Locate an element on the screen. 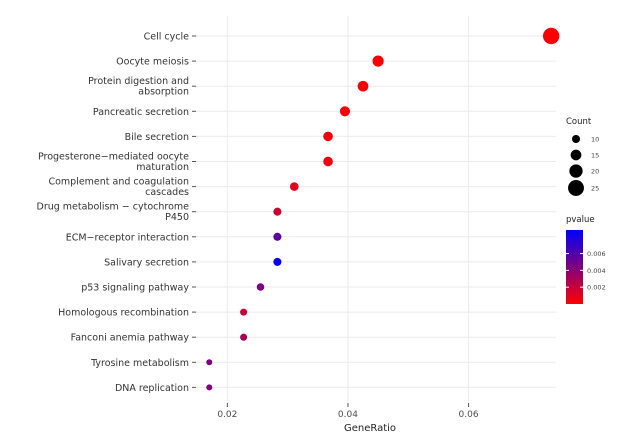  x-axis-ticks: 0.02 0.04 0.06 is located at coordinates (348, 411).